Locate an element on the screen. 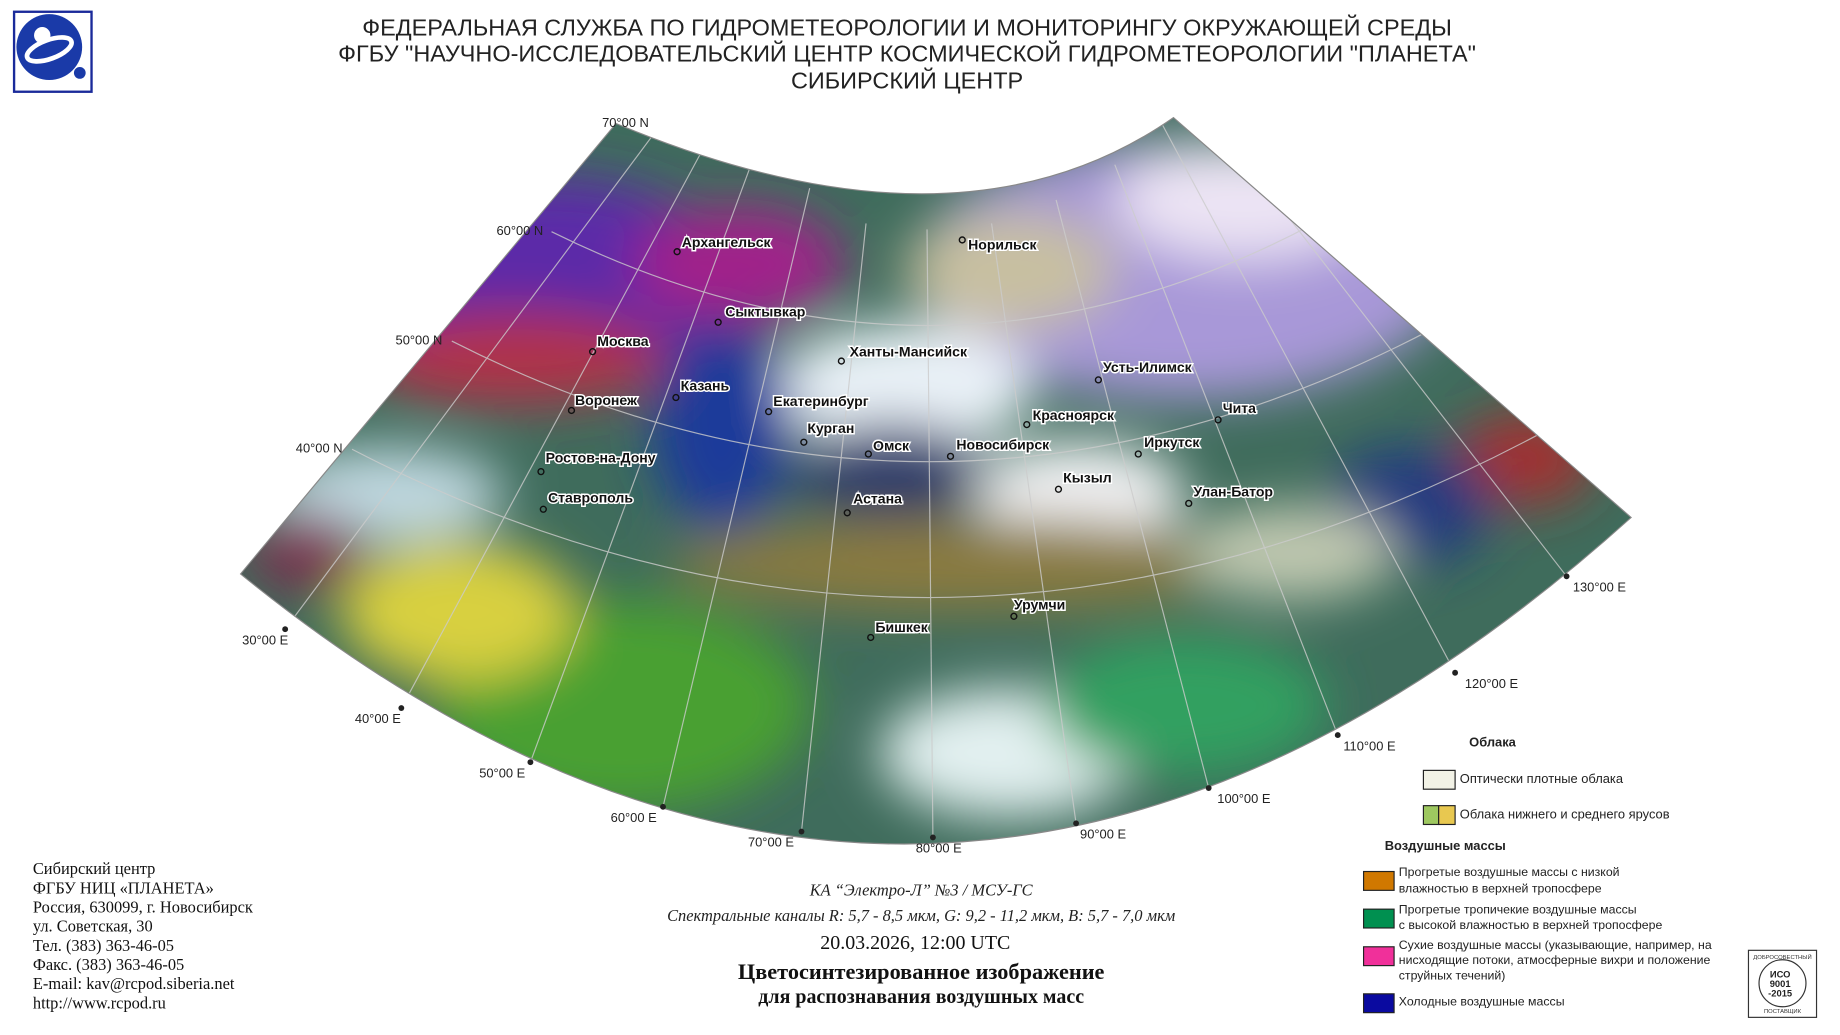  contact-line: ул. Советская, 30 is located at coordinates (93, 926).